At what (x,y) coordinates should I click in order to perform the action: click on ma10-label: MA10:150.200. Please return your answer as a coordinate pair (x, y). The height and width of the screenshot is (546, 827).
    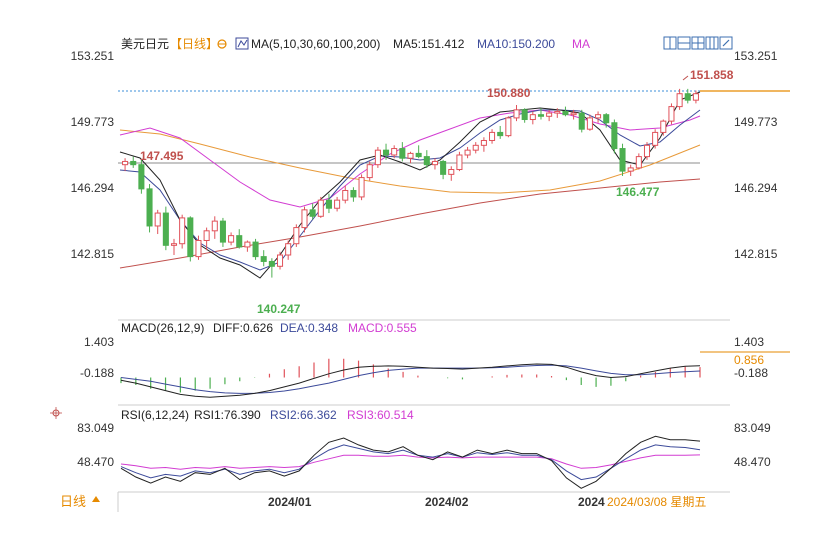
    Looking at the image, I should click on (516, 44).